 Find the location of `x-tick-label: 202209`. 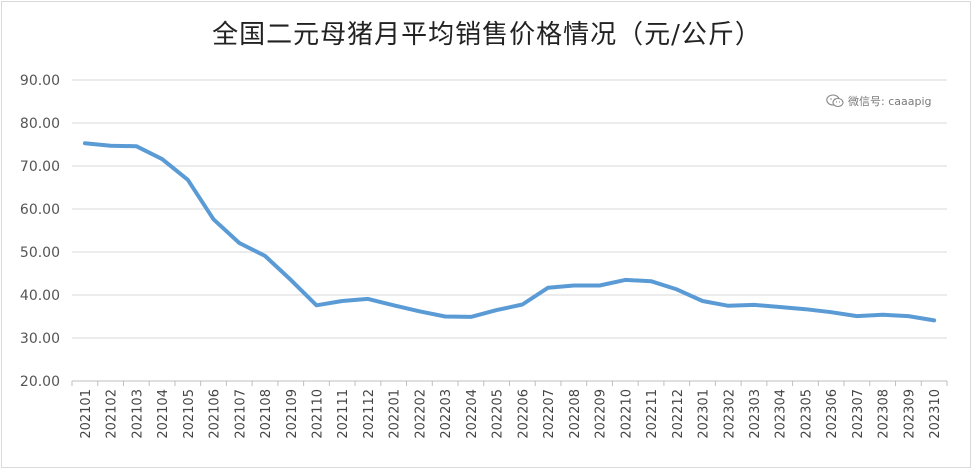

x-tick-label: 202209 is located at coordinates (601, 414).